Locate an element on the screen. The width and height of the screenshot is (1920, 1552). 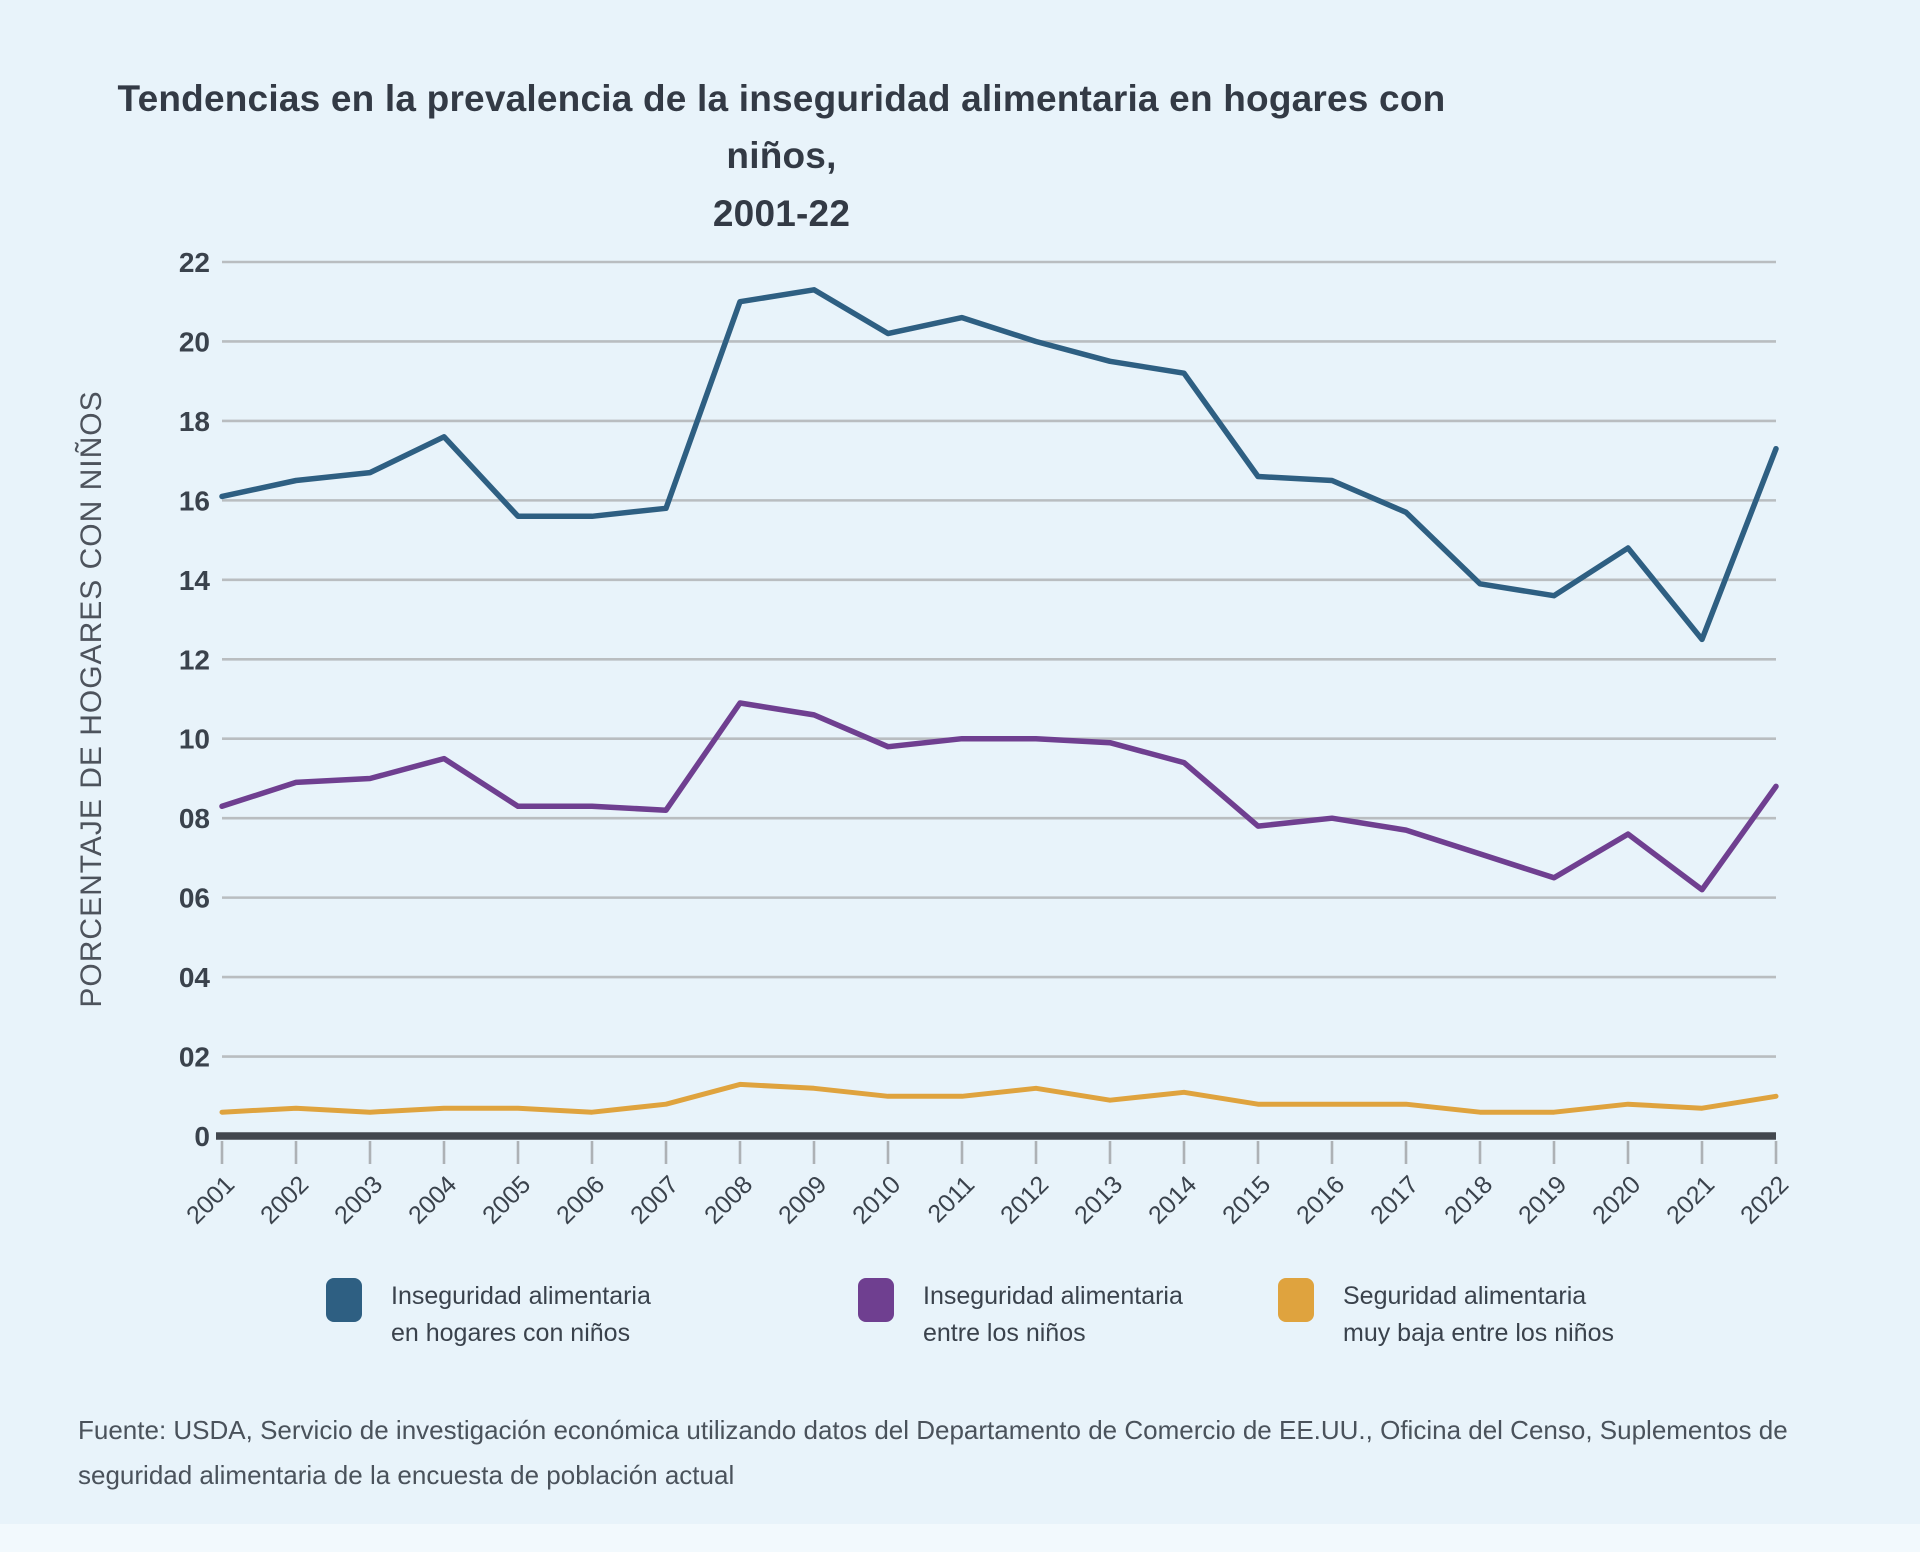
x-tick-label: 2013 is located at coordinates (1098, 1199).